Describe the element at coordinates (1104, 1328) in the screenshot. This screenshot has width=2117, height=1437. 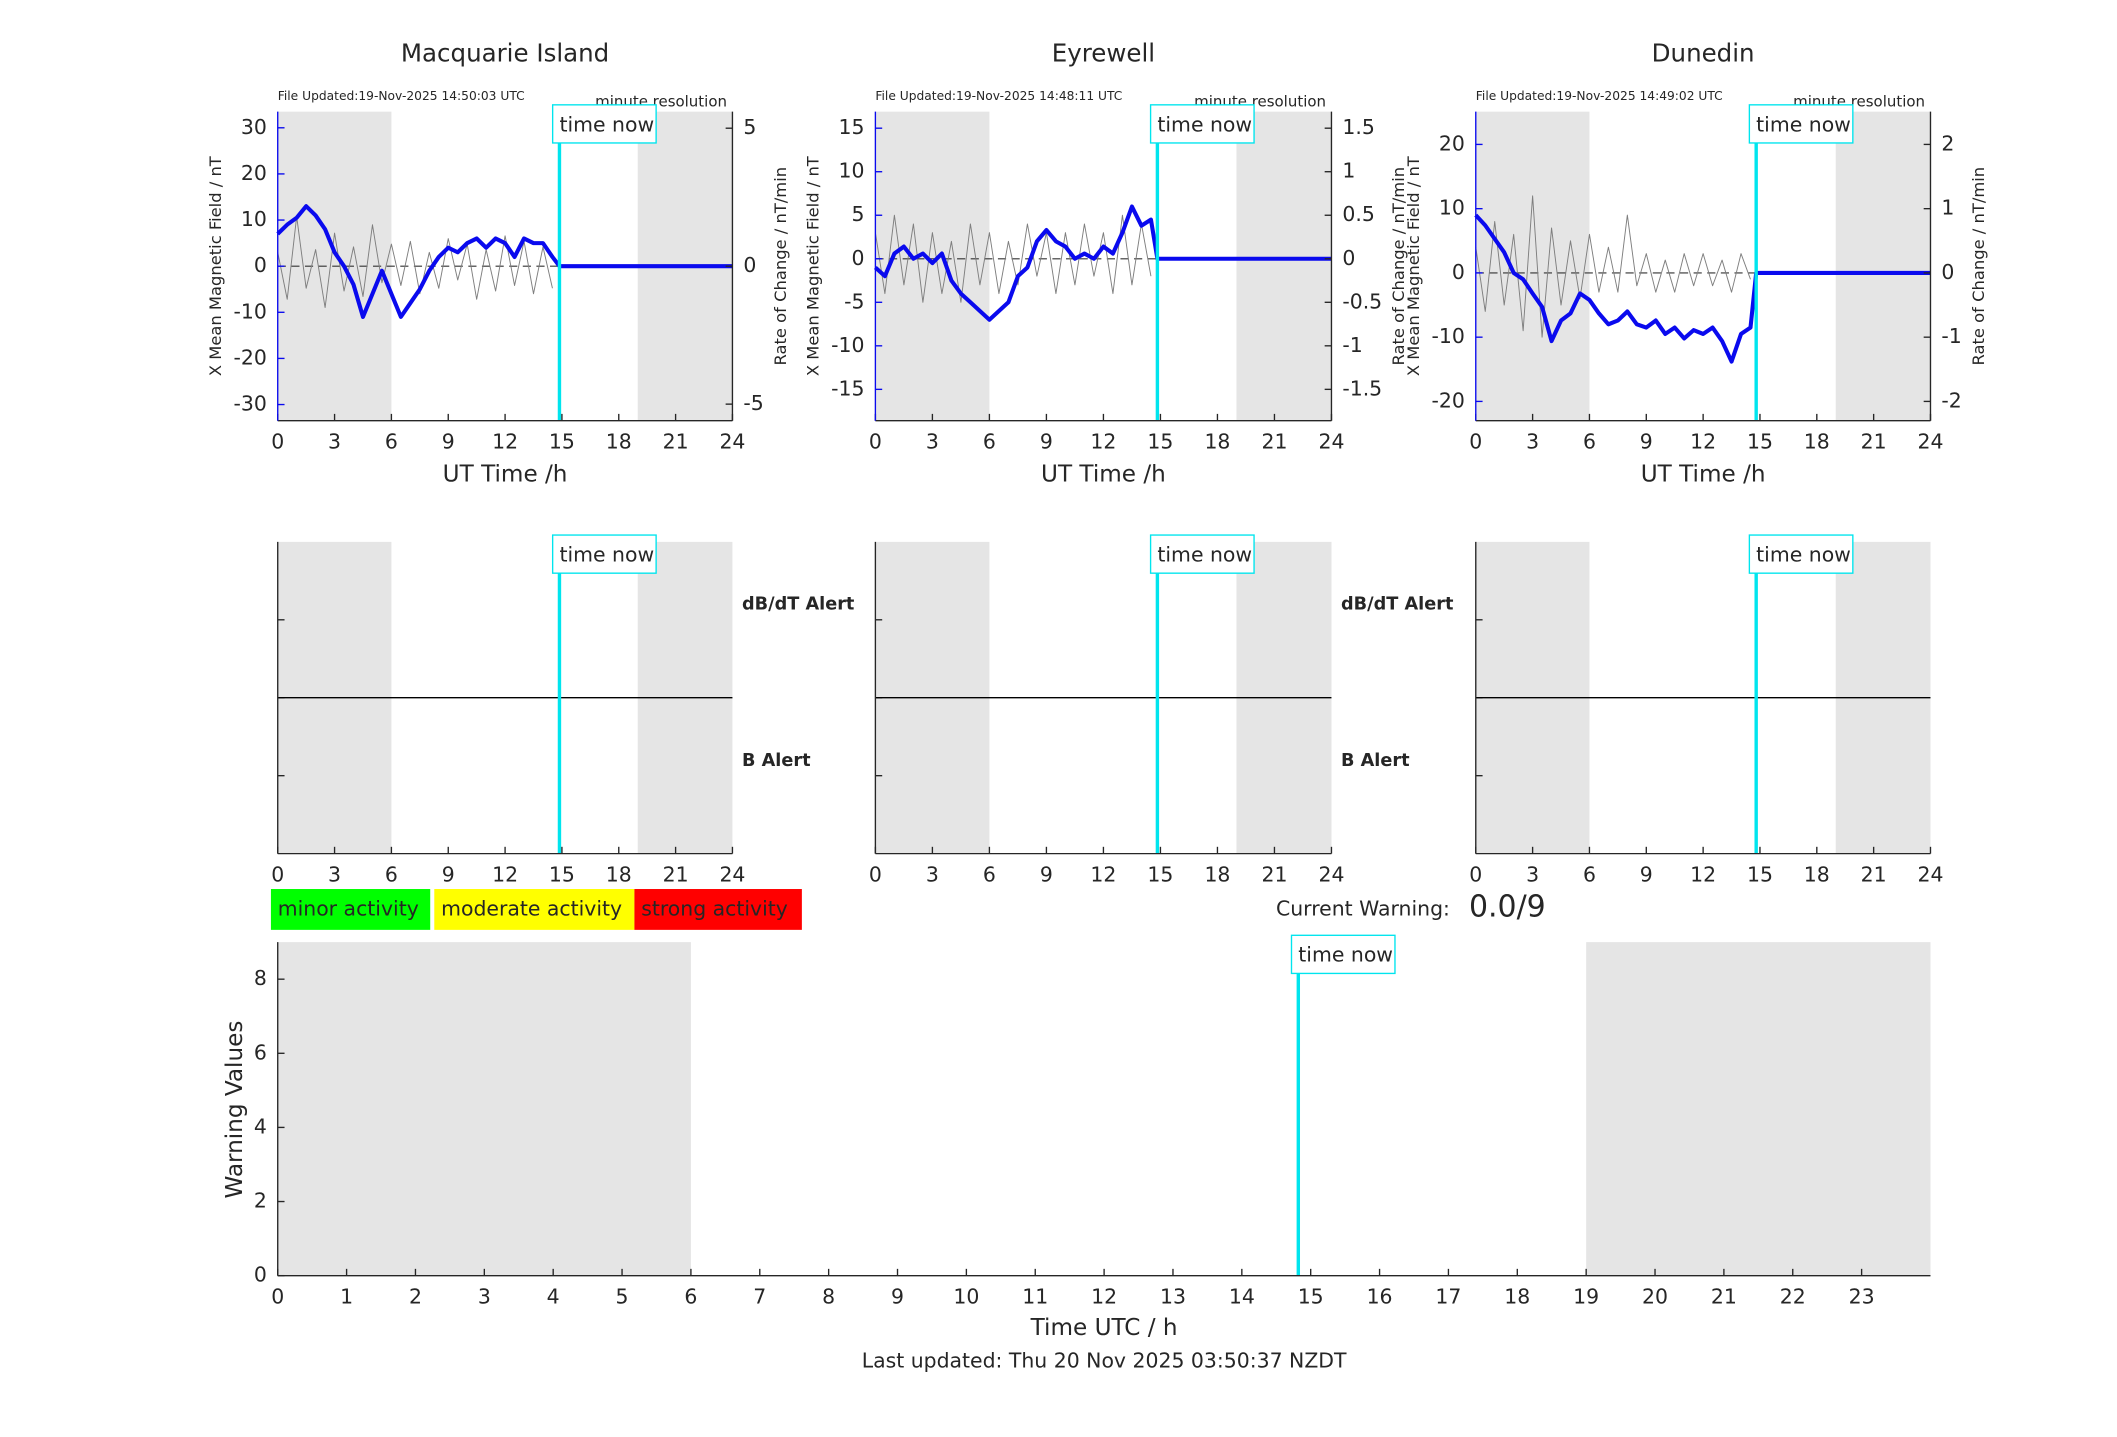
I see `x-axis-label: Time UTC / h` at that location.